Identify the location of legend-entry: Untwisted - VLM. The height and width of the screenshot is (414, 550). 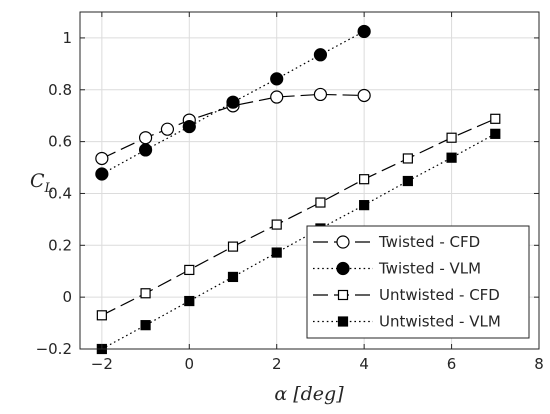
(407, 322).